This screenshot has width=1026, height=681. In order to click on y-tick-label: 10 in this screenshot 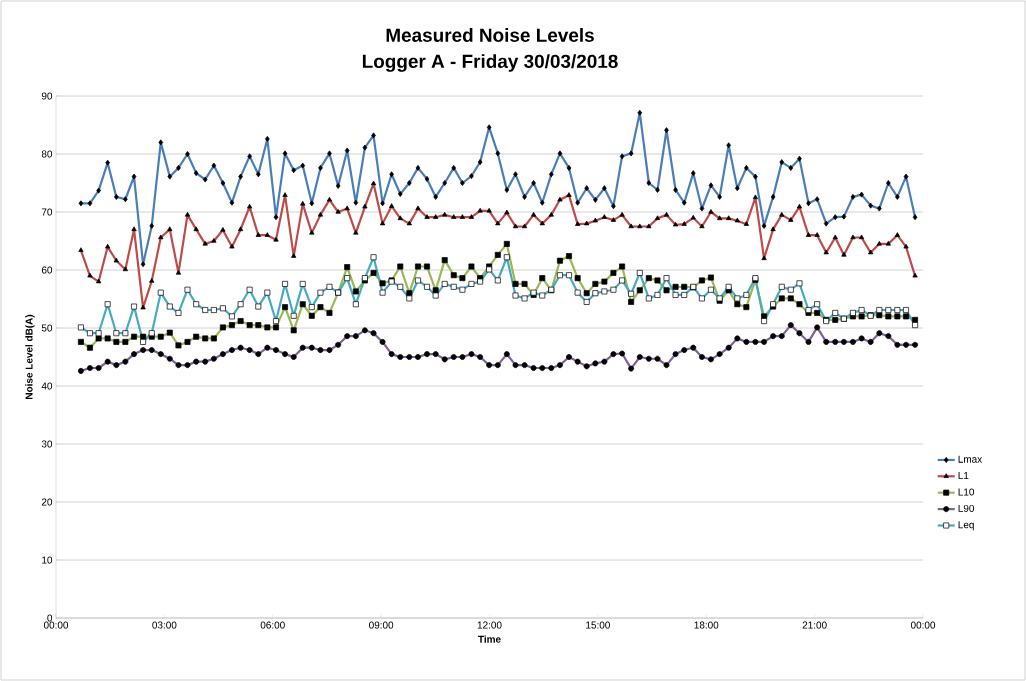, I will do `click(47, 560)`.